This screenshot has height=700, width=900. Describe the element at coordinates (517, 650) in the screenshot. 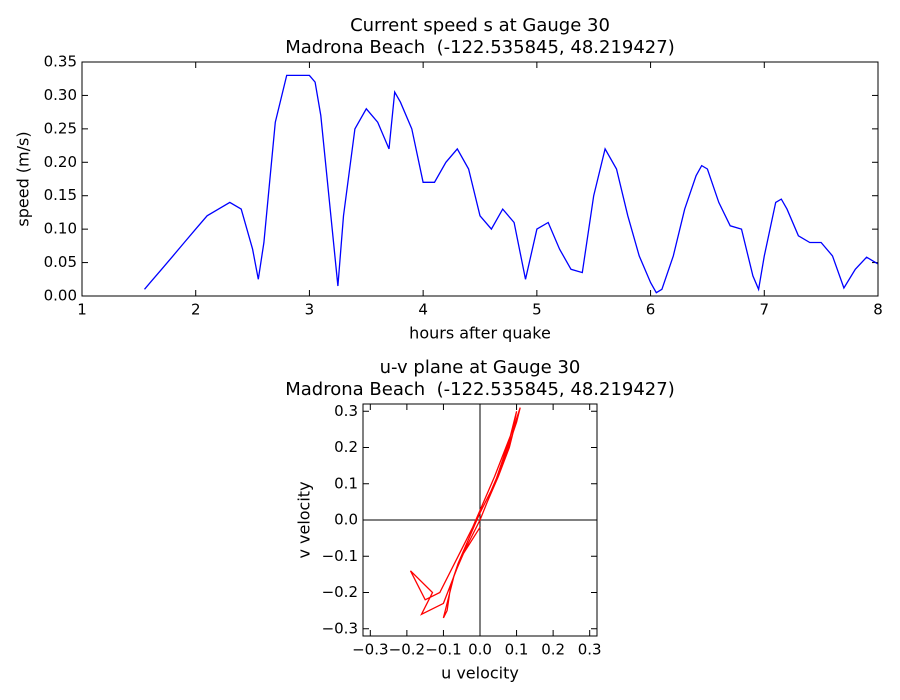

I see `x-tick-label: 0.1` at that location.